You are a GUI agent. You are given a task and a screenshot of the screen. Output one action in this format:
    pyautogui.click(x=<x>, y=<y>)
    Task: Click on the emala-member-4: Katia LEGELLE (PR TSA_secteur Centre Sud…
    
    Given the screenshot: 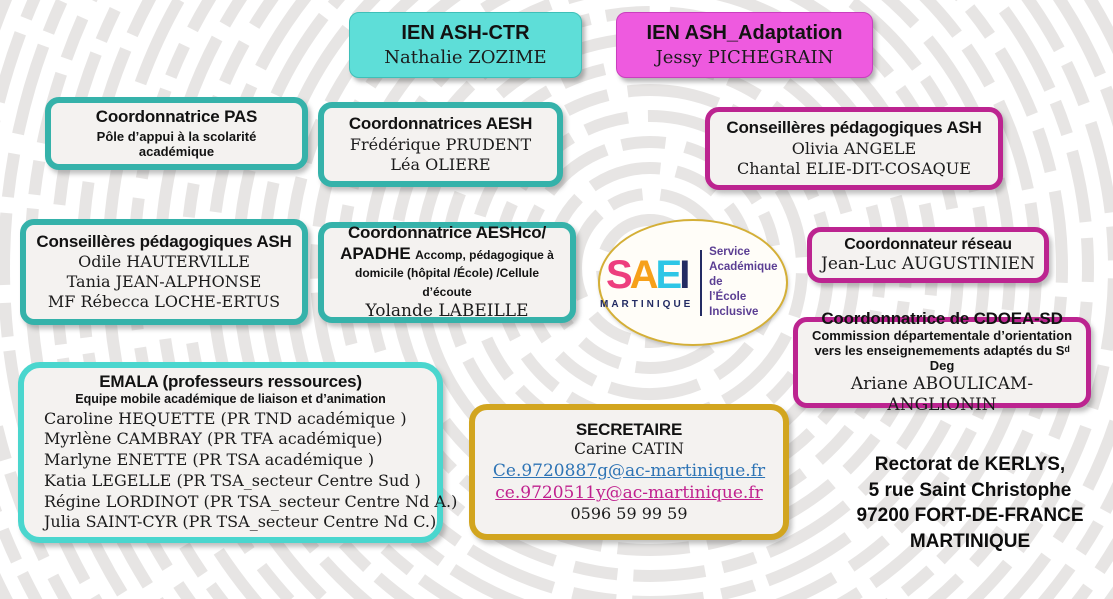 What is the action you would take?
    pyautogui.click(x=232, y=480)
    